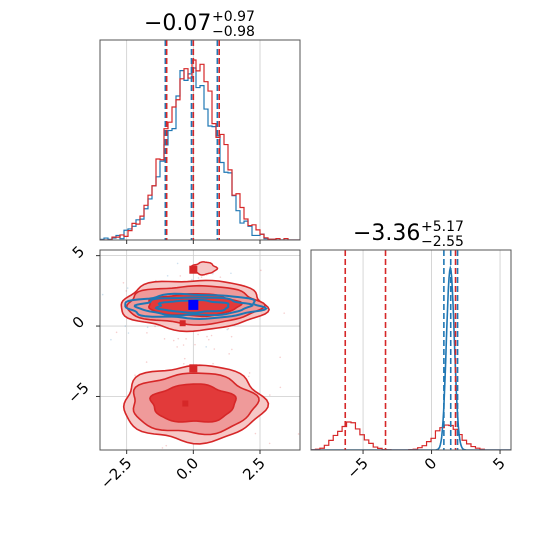 The image size is (550, 550). Describe the element at coordinates (233, 32) in the screenshot. I see `panel-1-title-lower: −0.98` at that location.